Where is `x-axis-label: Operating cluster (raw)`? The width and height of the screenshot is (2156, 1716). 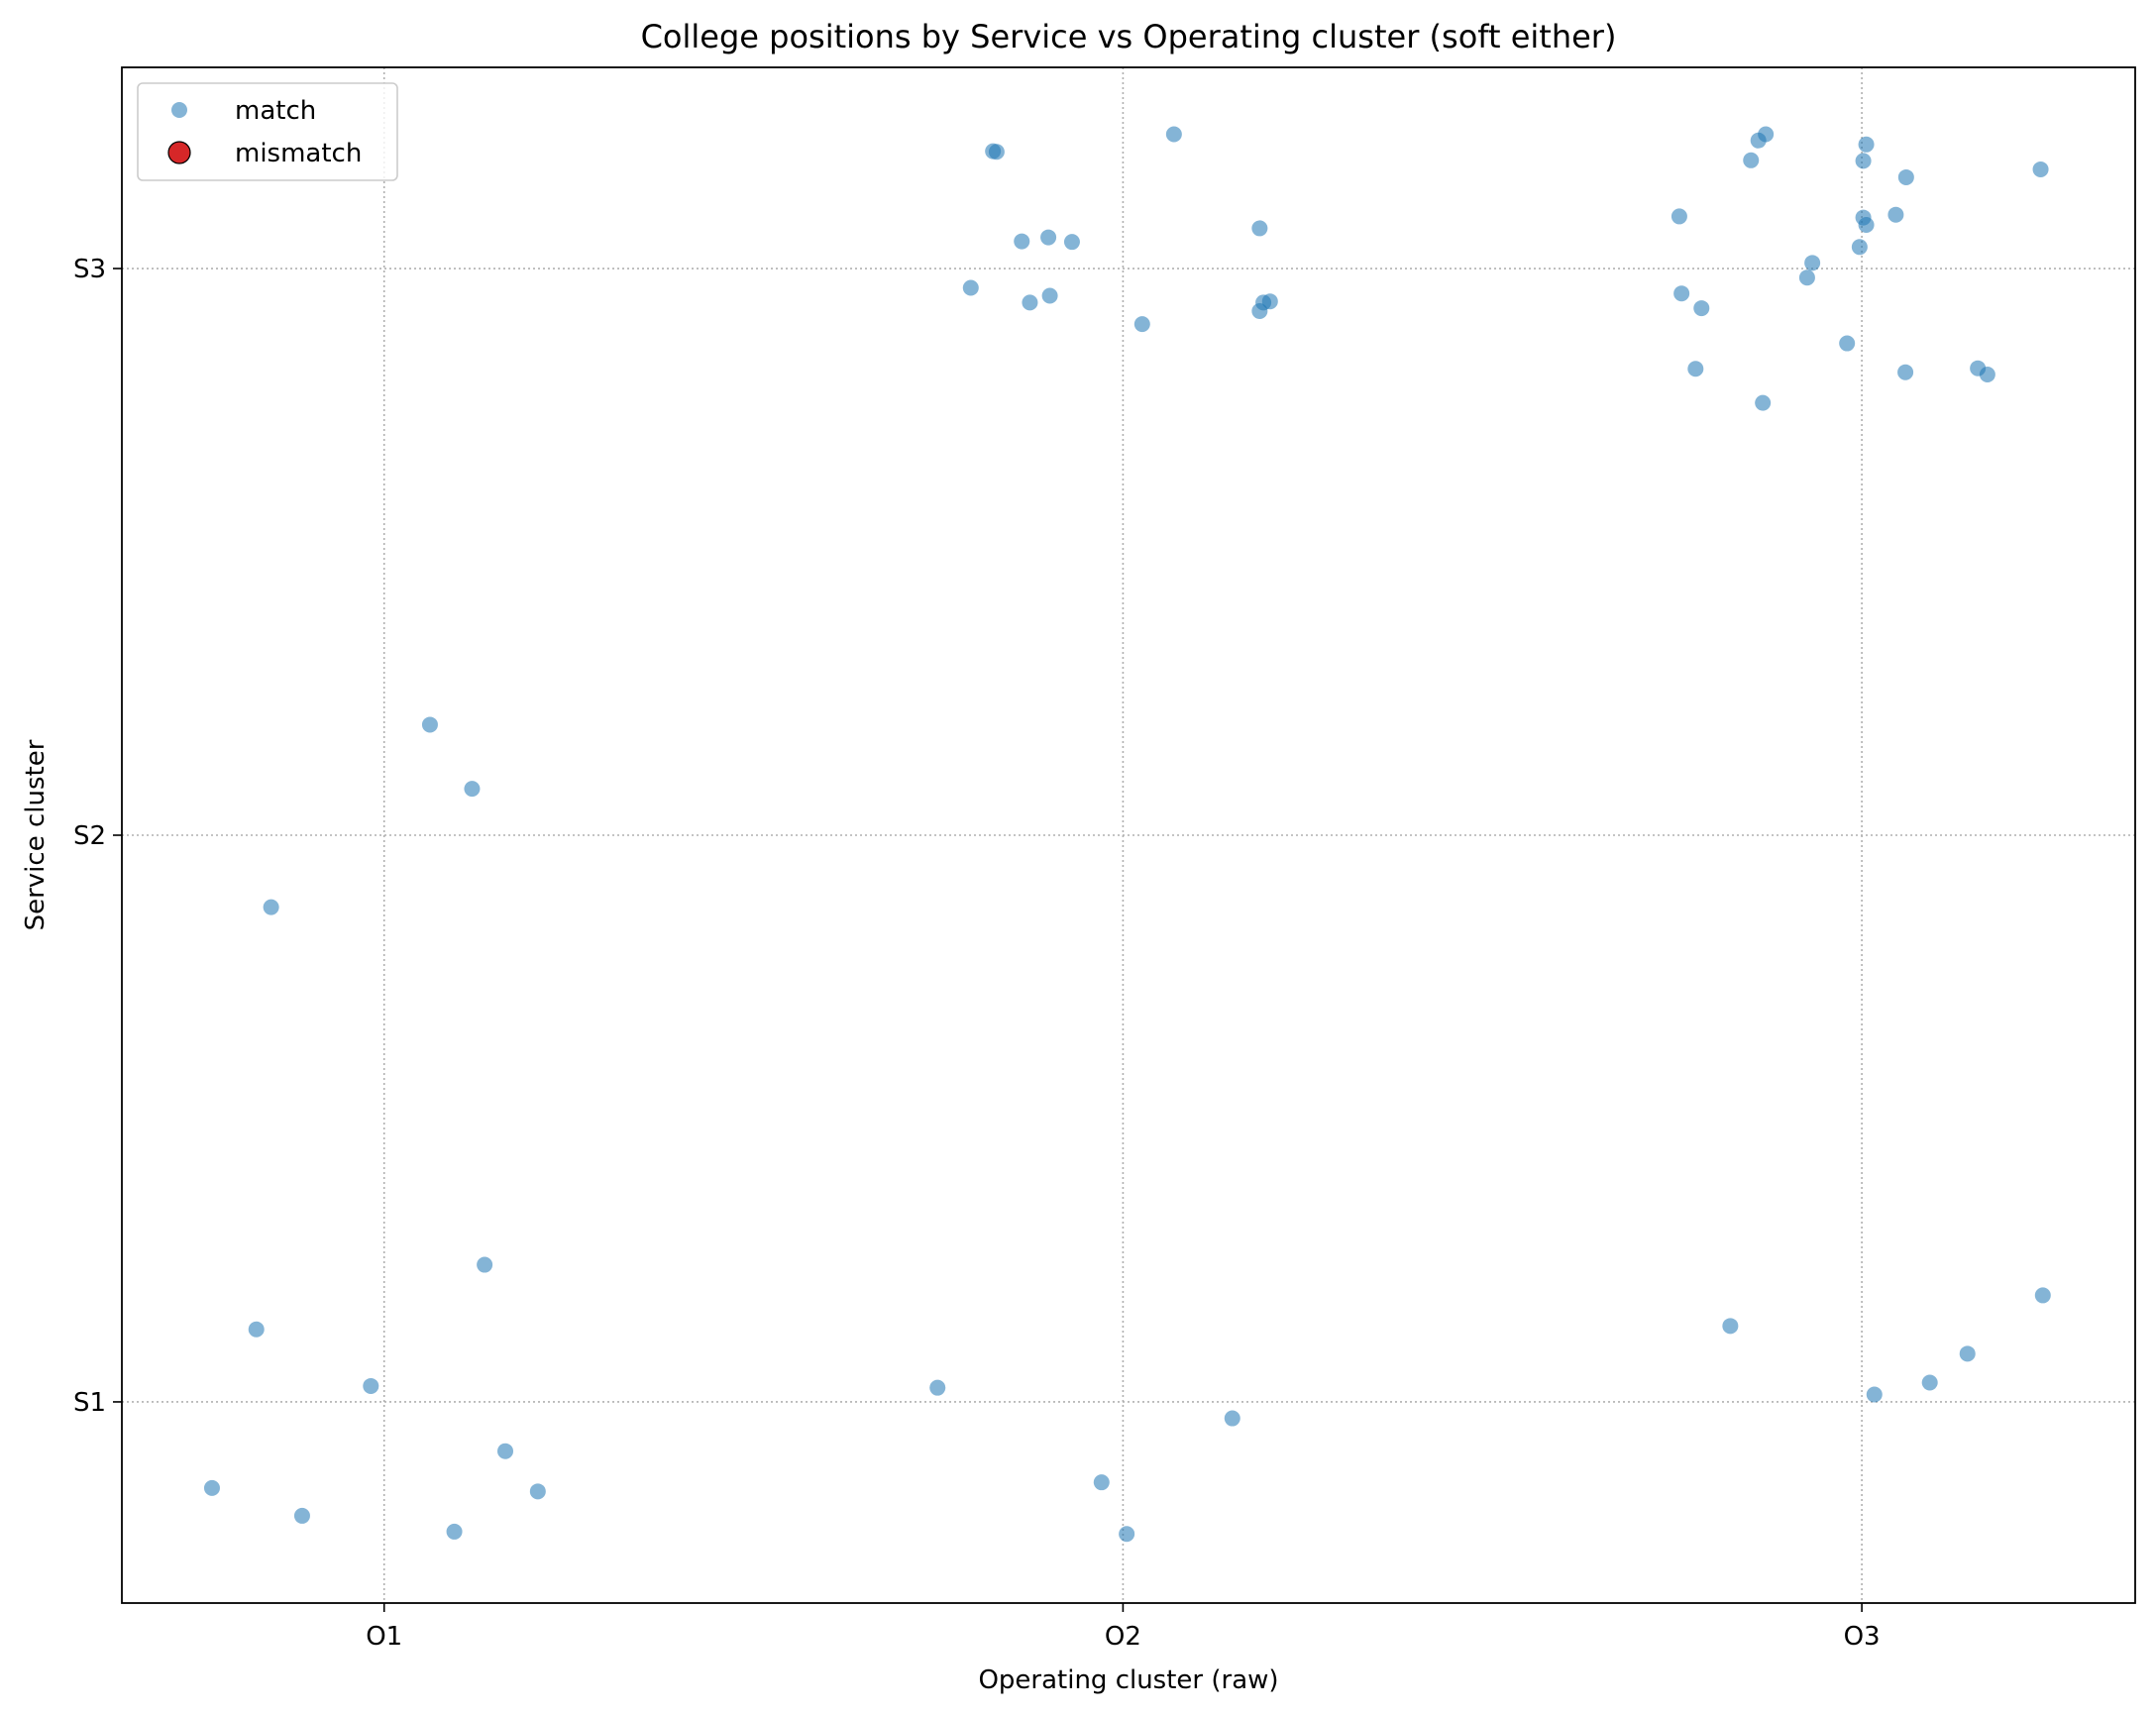
x-axis-label: Operating cluster (raw) is located at coordinates (1128, 1680).